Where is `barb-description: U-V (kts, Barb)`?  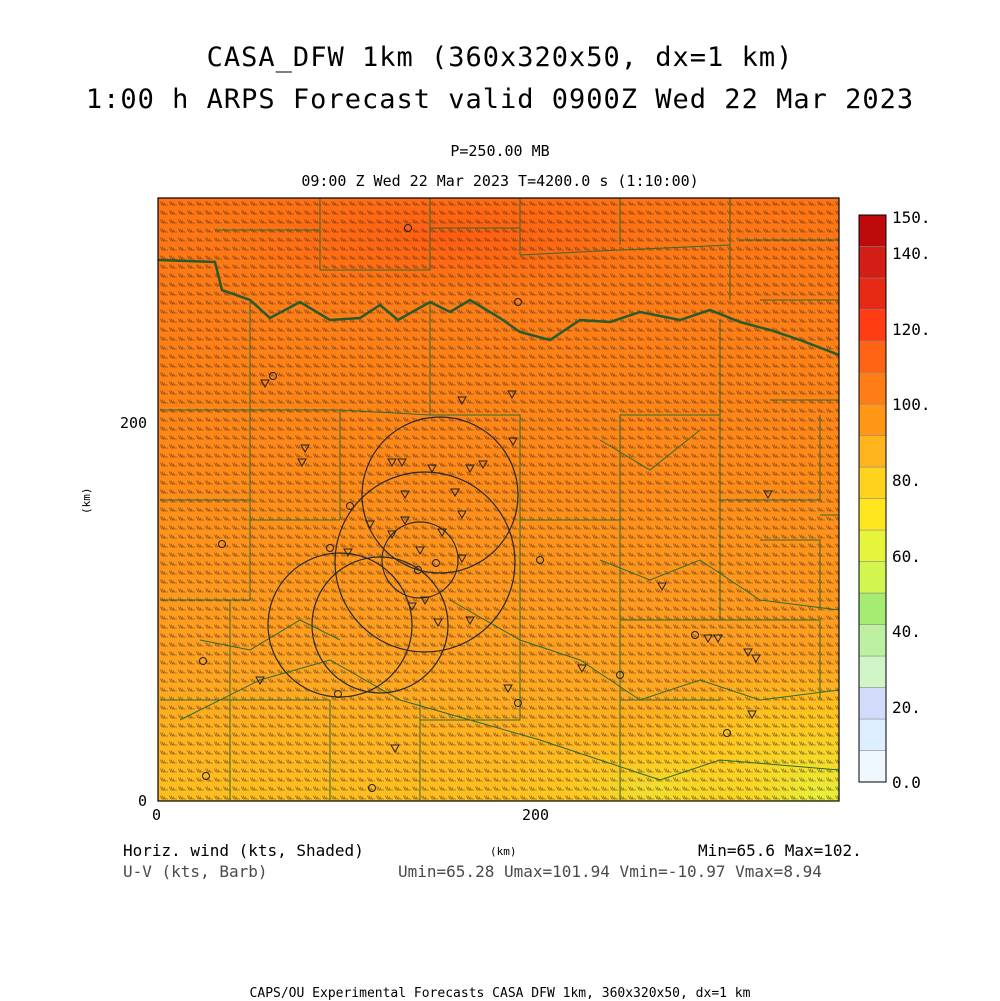
barb-description: U-V (kts, Barb) is located at coordinates (195, 871).